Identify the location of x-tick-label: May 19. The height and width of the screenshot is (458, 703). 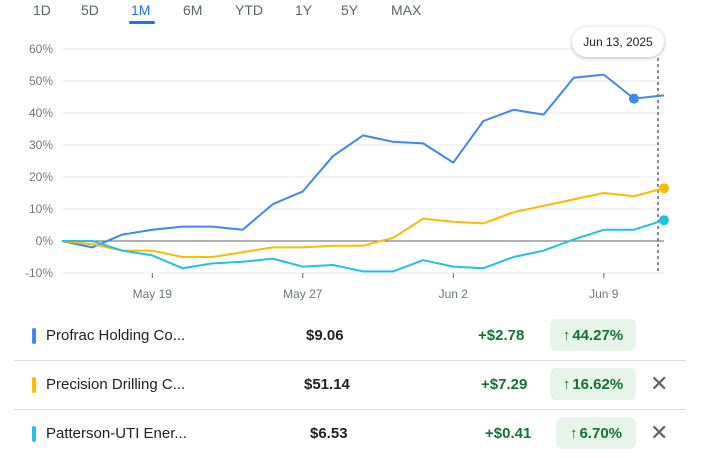
(153, 294).